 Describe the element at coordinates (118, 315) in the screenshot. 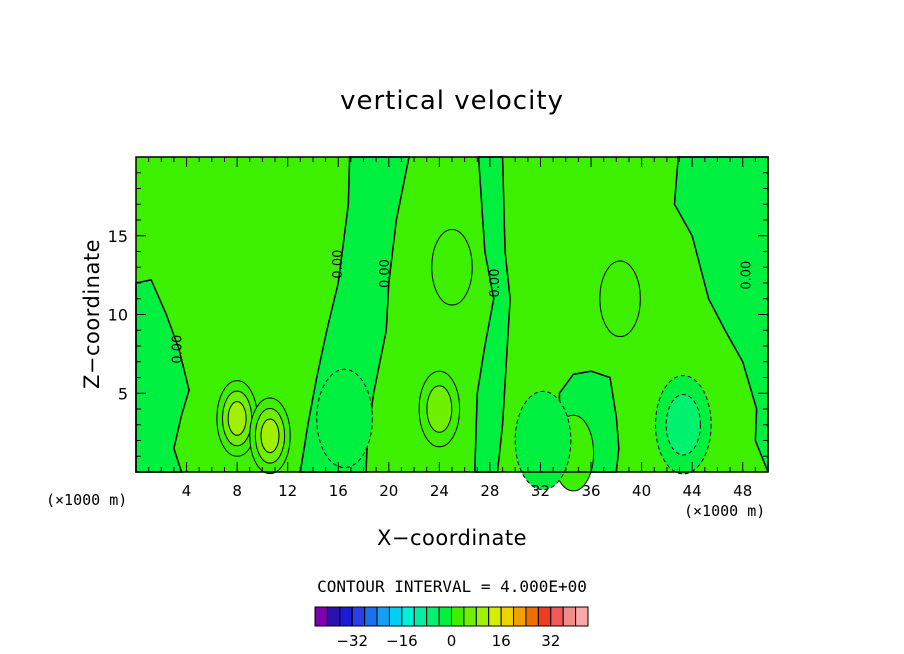

I see `y-tick-label: 10` at that location.